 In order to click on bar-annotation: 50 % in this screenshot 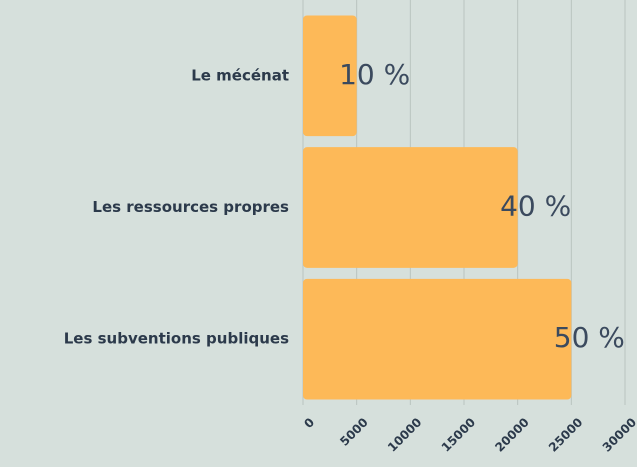, I will do `click(589, 337)`.